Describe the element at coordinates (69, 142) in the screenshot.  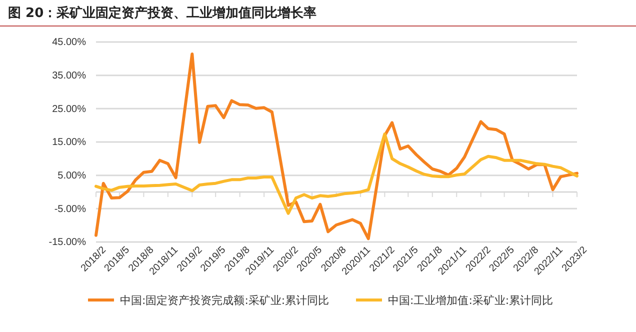
I see `y-tick-label: 15.00%` at that location.